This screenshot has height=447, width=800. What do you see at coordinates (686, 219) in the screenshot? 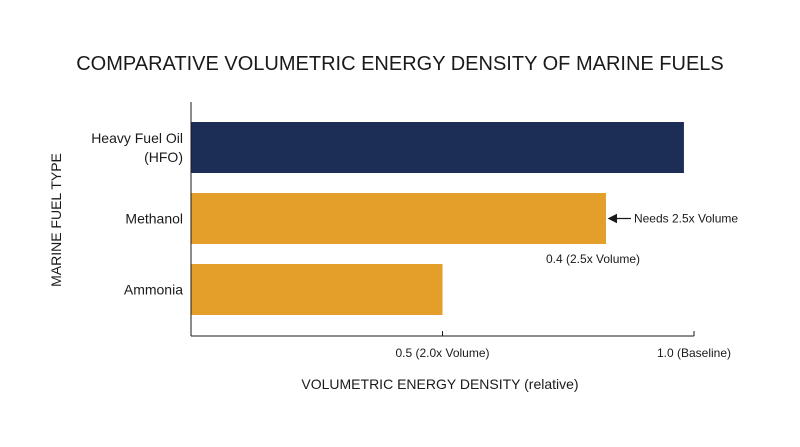
I see `annotation-arrow-text: Needs 2.5x Volume` at bounding box center [686, 219].